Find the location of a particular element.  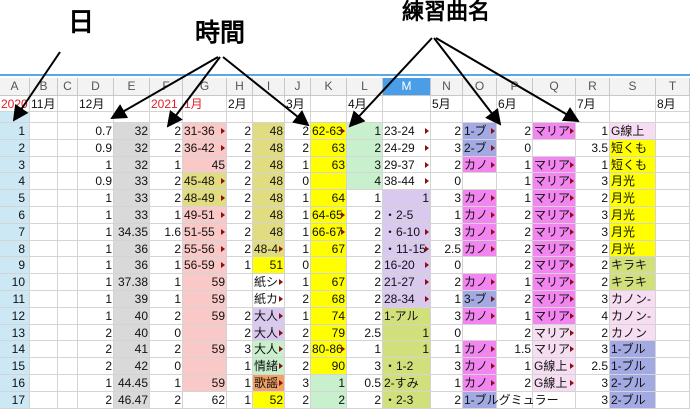

table-cell: 45 is located at coordinates (205, 165).